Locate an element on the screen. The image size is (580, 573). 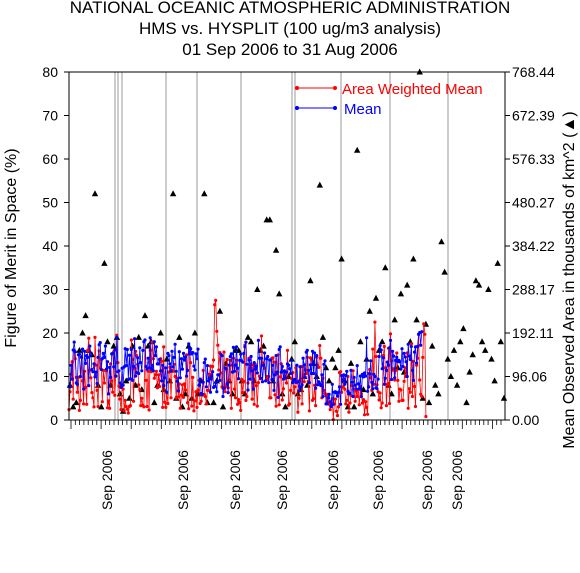
left-y-tick-label-0: 0 is located at coordinates (54, 420).